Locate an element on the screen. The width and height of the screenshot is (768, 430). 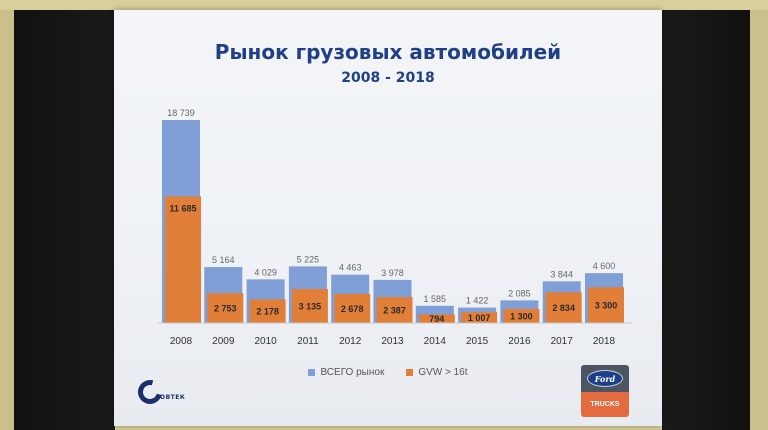
data-label-total-2017: 3 844 is located at coordinates (561, 274).